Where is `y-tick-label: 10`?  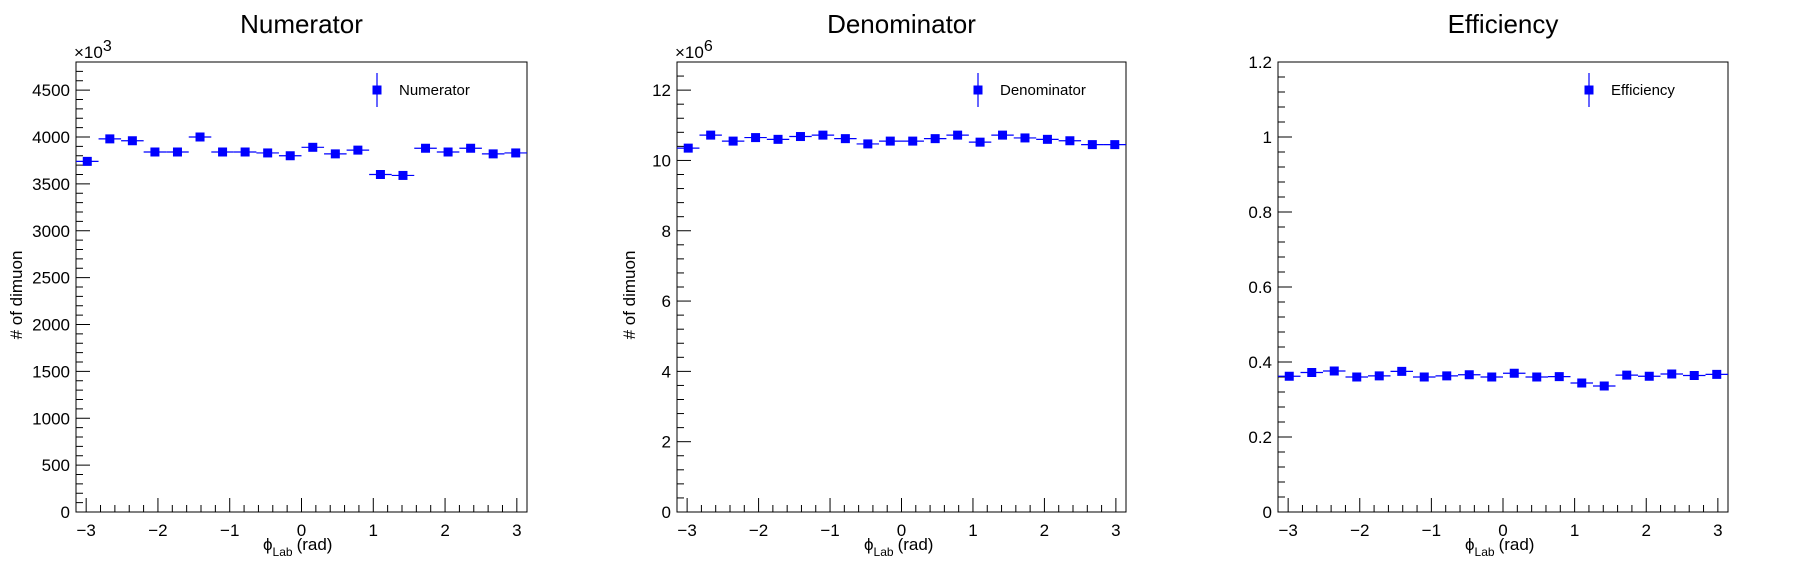
y-tick-label: 10 is located at coordinates (661, 160).